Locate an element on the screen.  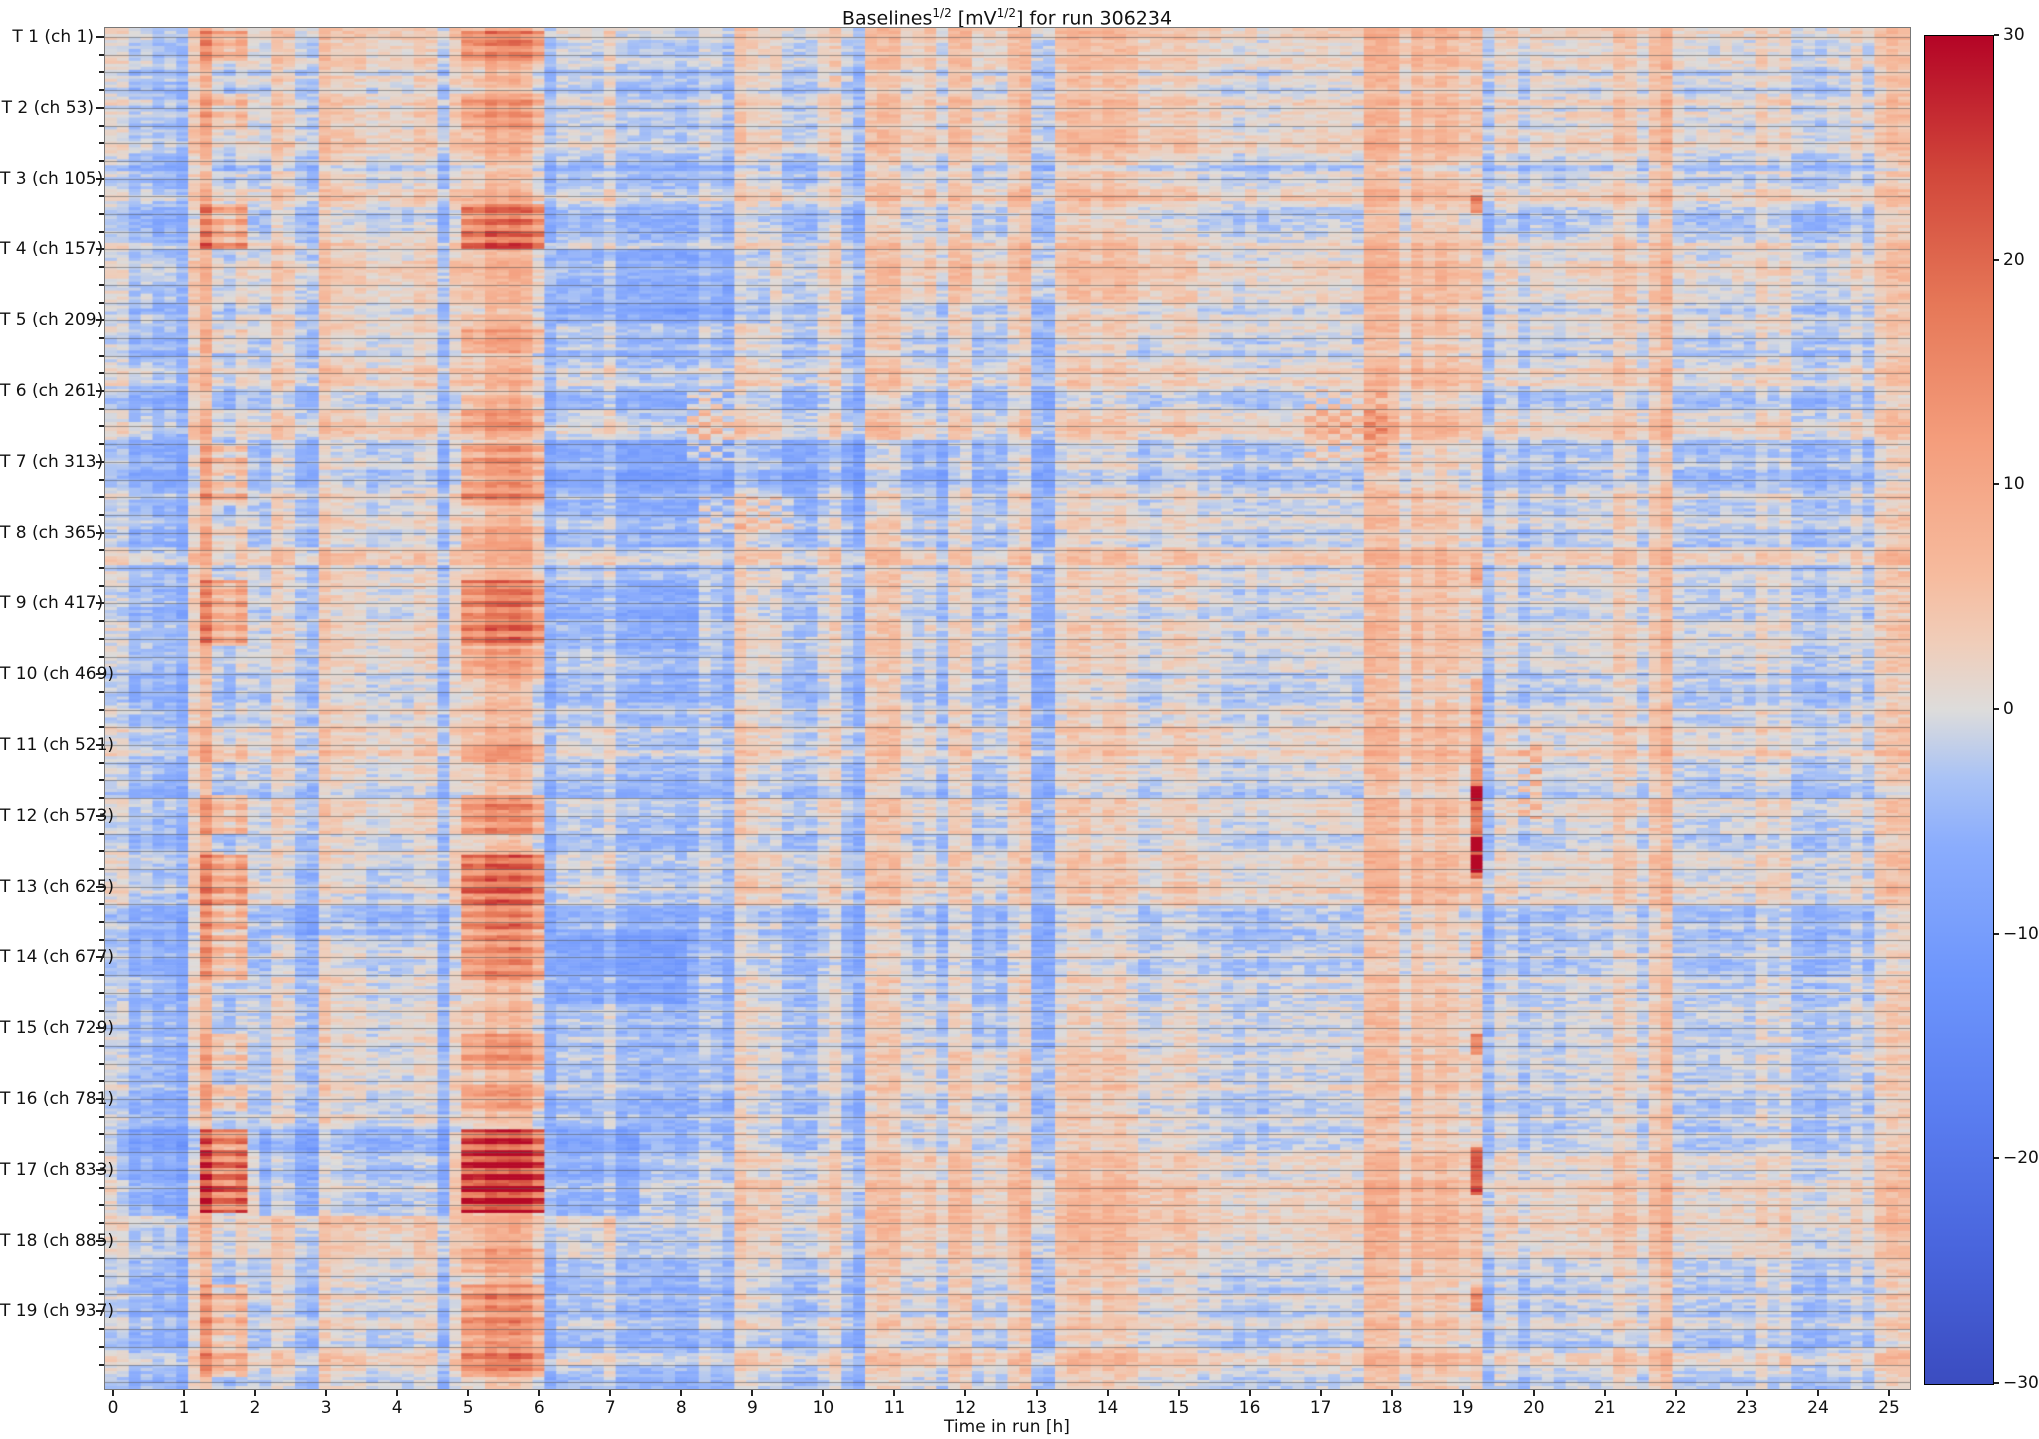
y-tick-label-tower-9: T 9 (ch 417) is located at coordinates (52, 603).